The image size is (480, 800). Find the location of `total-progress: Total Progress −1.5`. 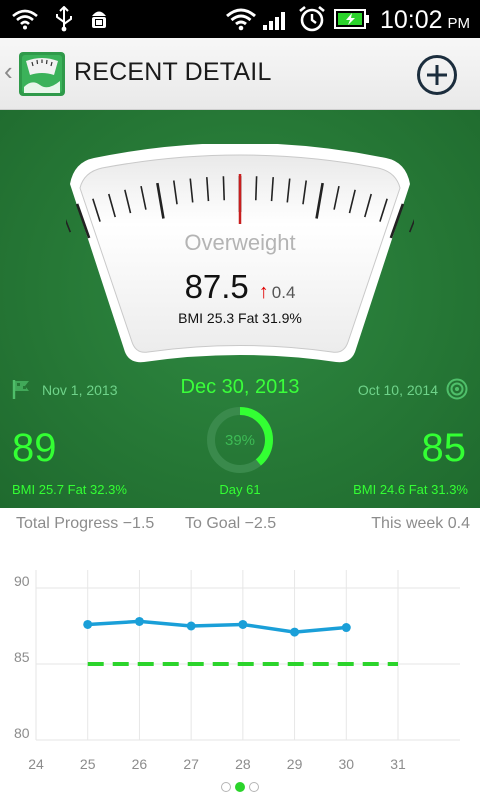

total-progress: Total Progress −1.5 is located at coordinates (85, 523).